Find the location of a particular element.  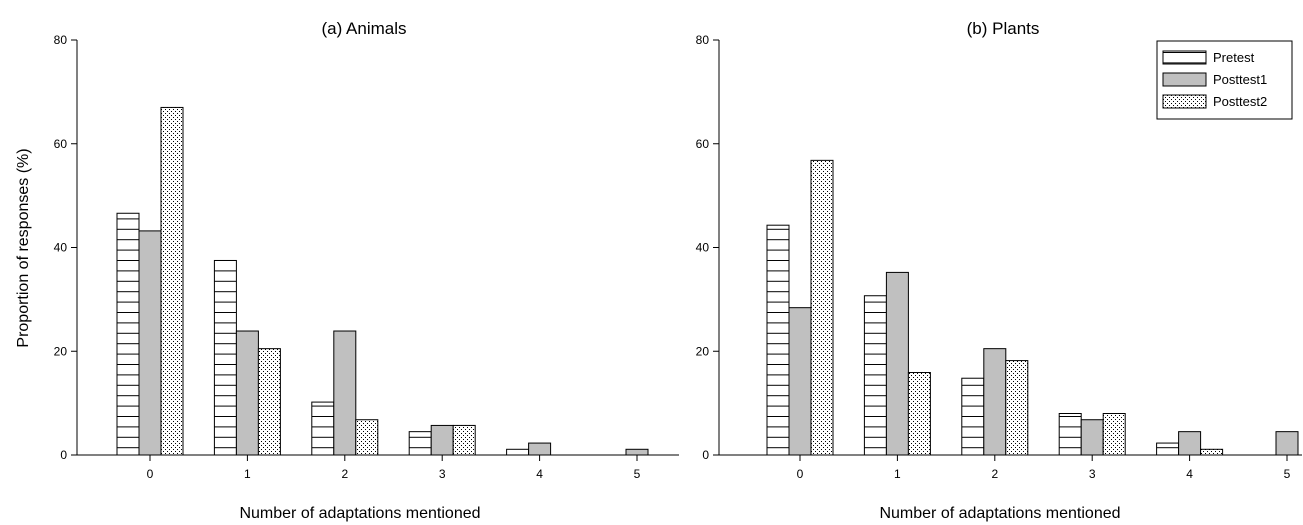

legend-label-posttest2: Posttest2 is located at coordinates (1240, 101).